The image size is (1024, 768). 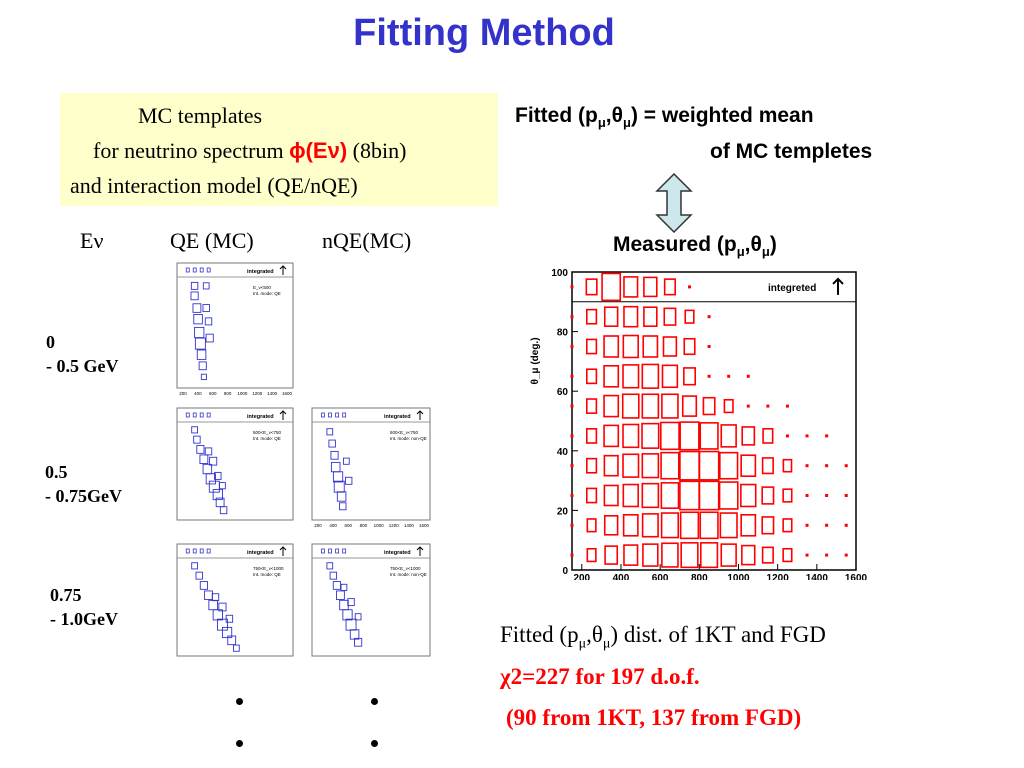 What do you see at coordinates (374, 701) in the screenshot?
I see `ellipsis-dot` at bounding box center [374, 701].